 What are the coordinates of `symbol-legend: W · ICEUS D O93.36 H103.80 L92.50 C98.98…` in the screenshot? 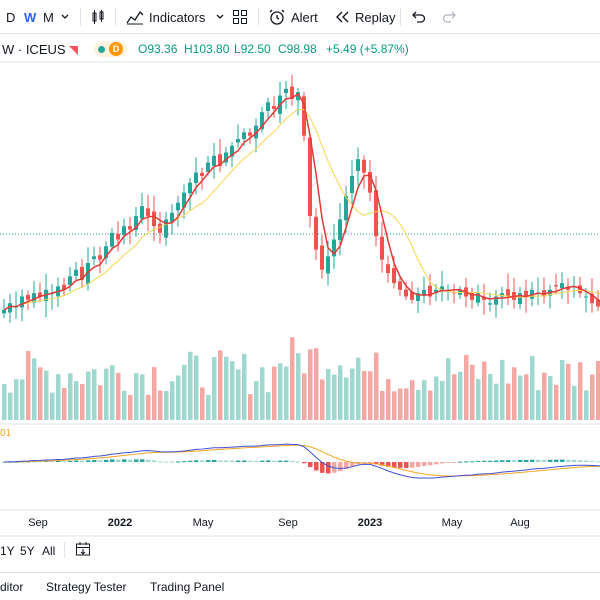 It's located at (300, 49).